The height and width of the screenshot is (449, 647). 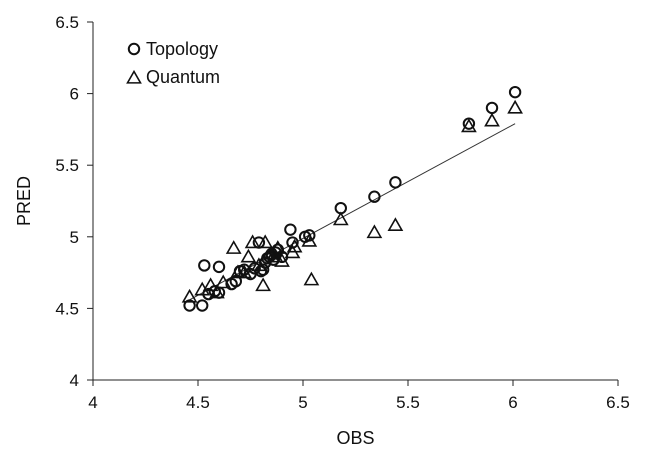 What do you see at coordinates (198, 402) in the screenshot?
I see `x-tick-label: 4.5` at bounding box center [198, 402].